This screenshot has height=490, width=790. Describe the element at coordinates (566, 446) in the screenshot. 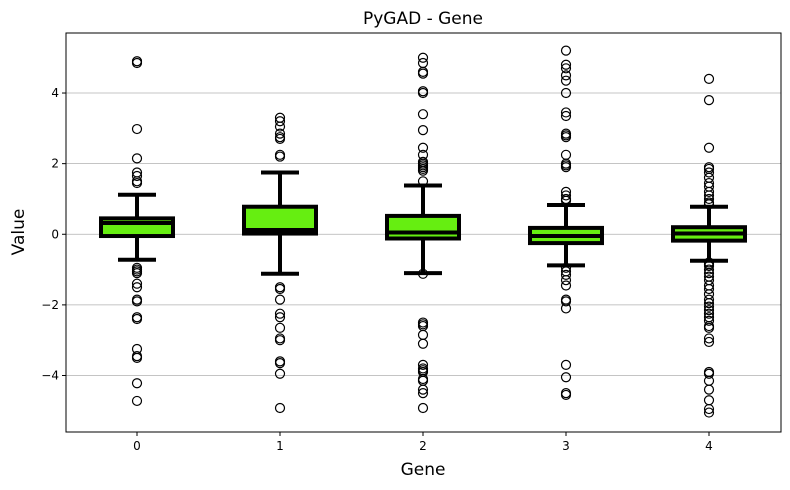

I see `x-tick-label: 3` at that location.